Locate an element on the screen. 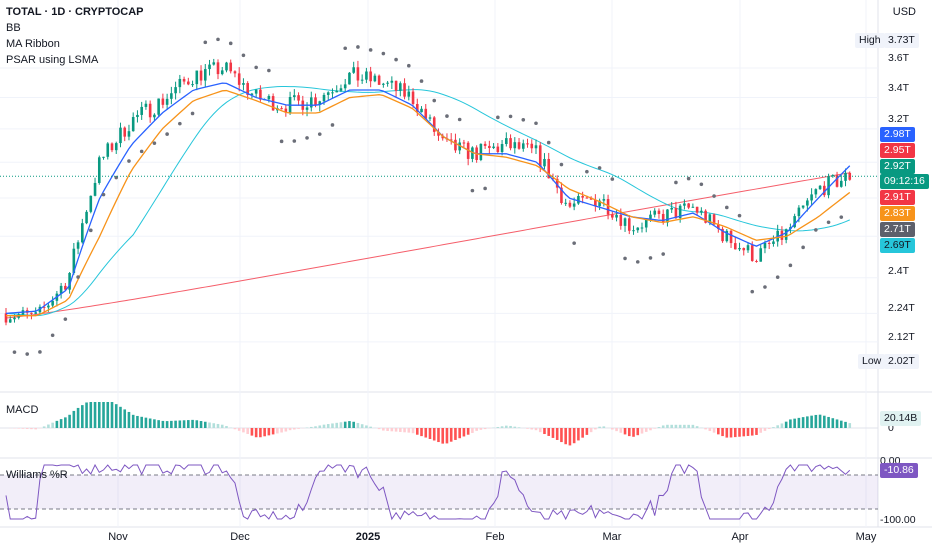 The height and width of the screenshot is (550, 932). price-tick: 2.4T is located at coordinates (899, 271).